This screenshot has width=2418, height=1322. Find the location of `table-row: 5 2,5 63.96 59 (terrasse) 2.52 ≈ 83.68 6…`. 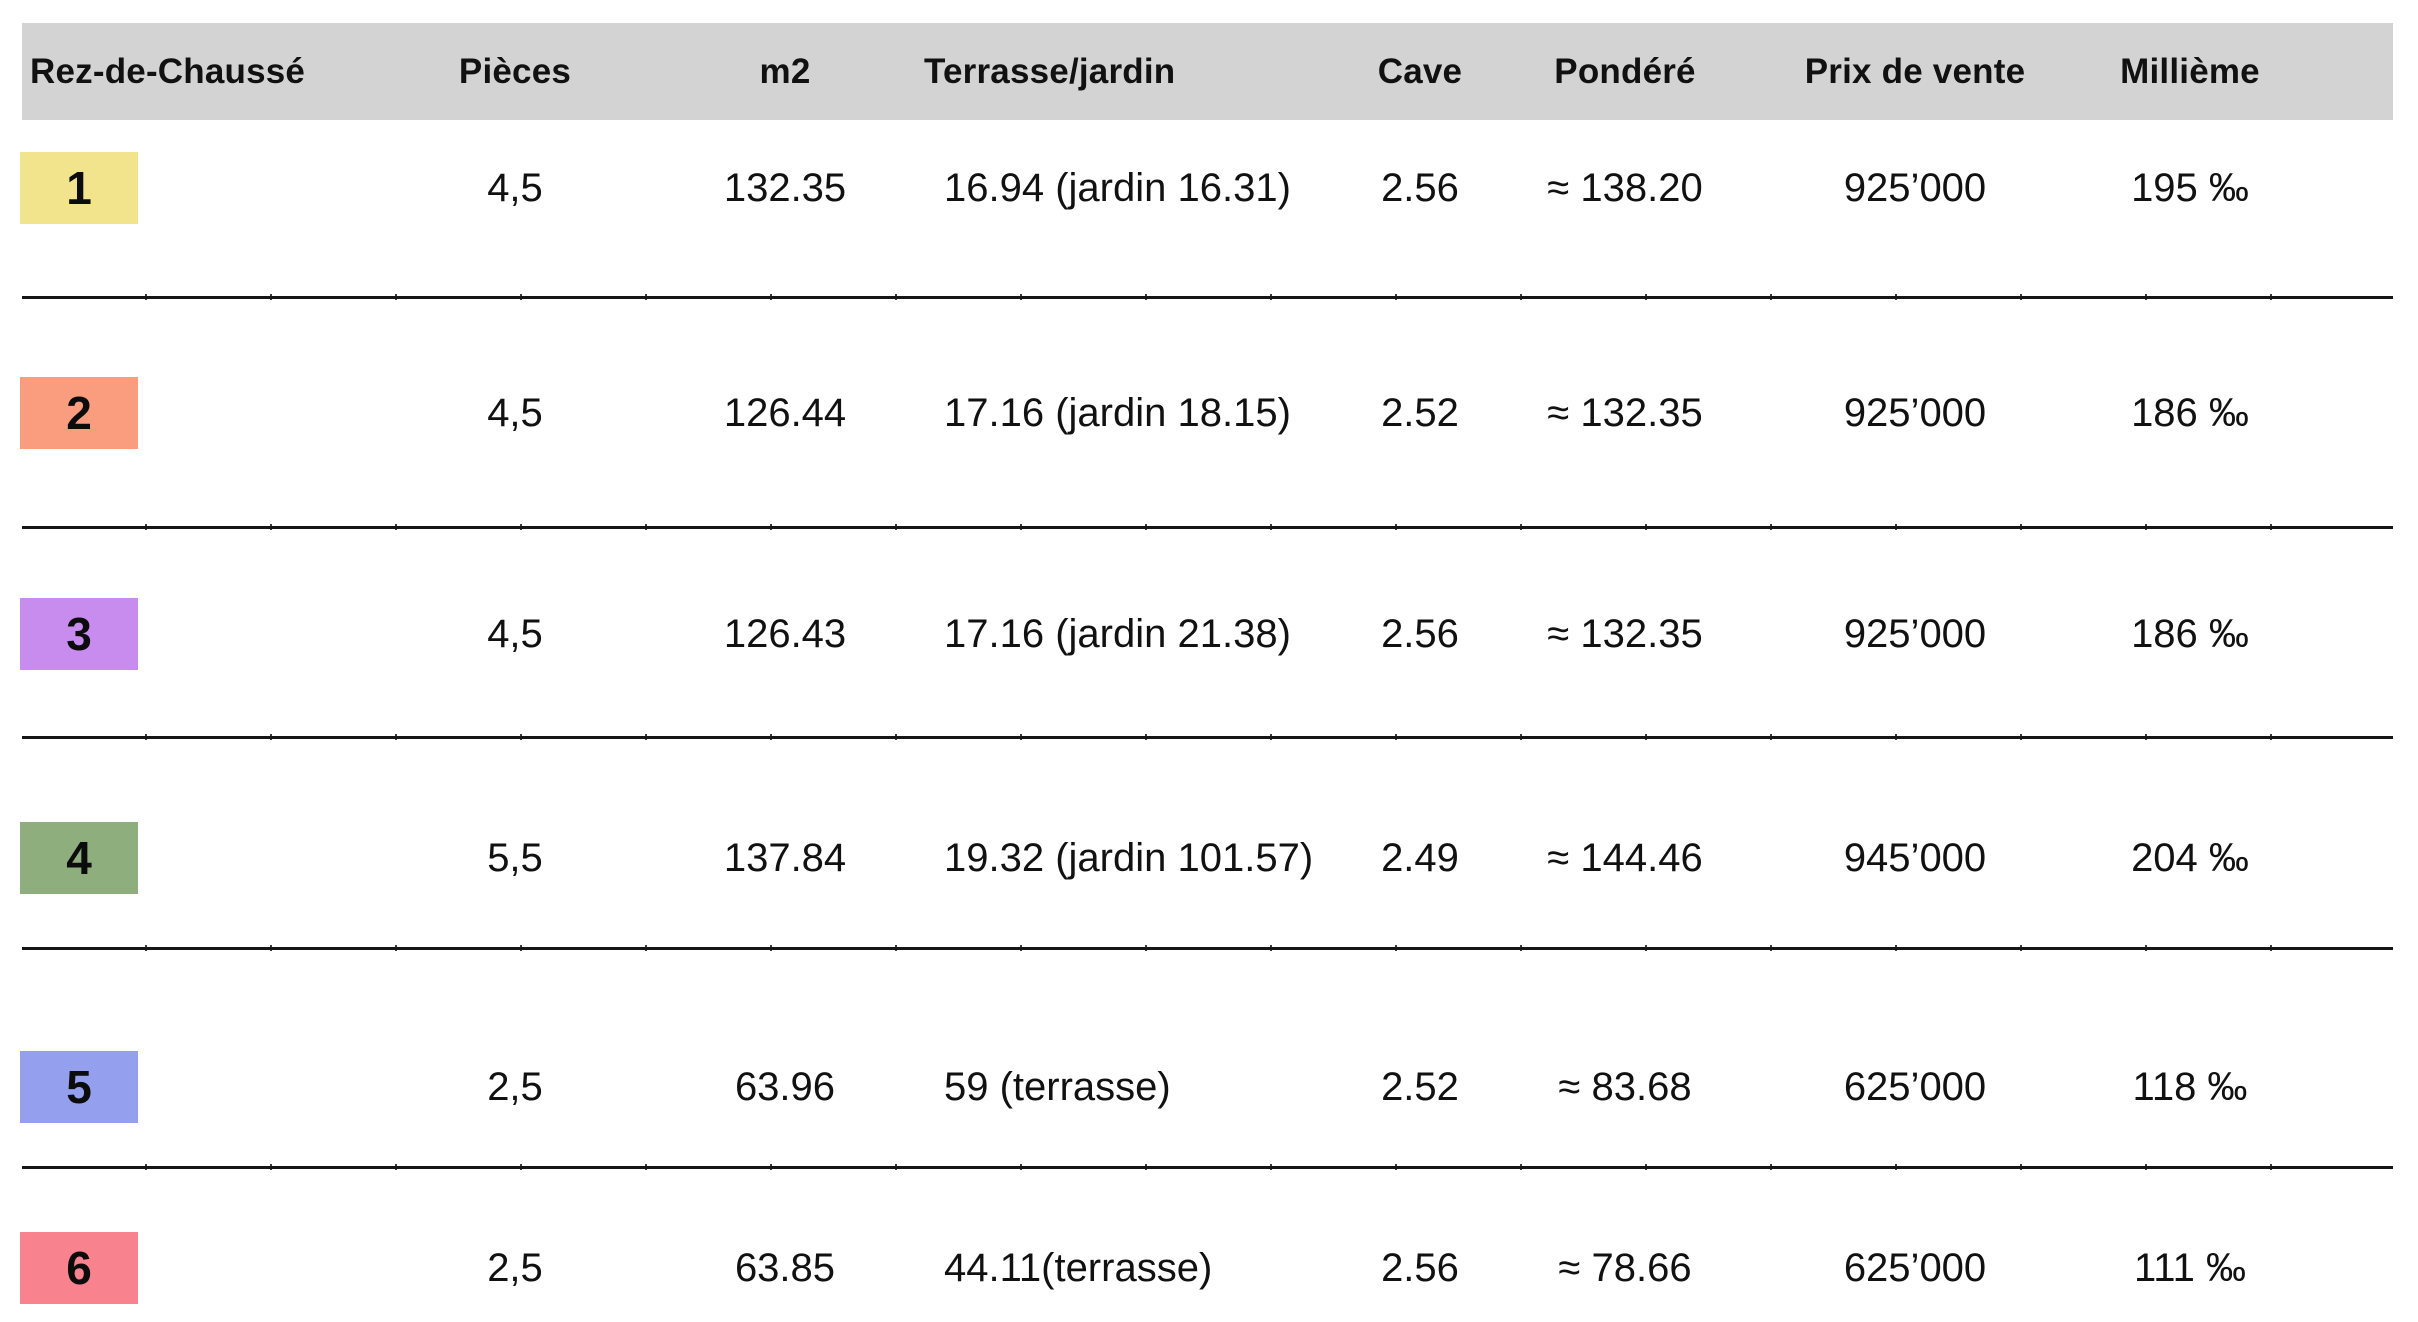

table-row: 5 2,5 63.96 59 (terrasse) 2.52 ≈ 83.68 6… is located at coordinates (1209, 1087).